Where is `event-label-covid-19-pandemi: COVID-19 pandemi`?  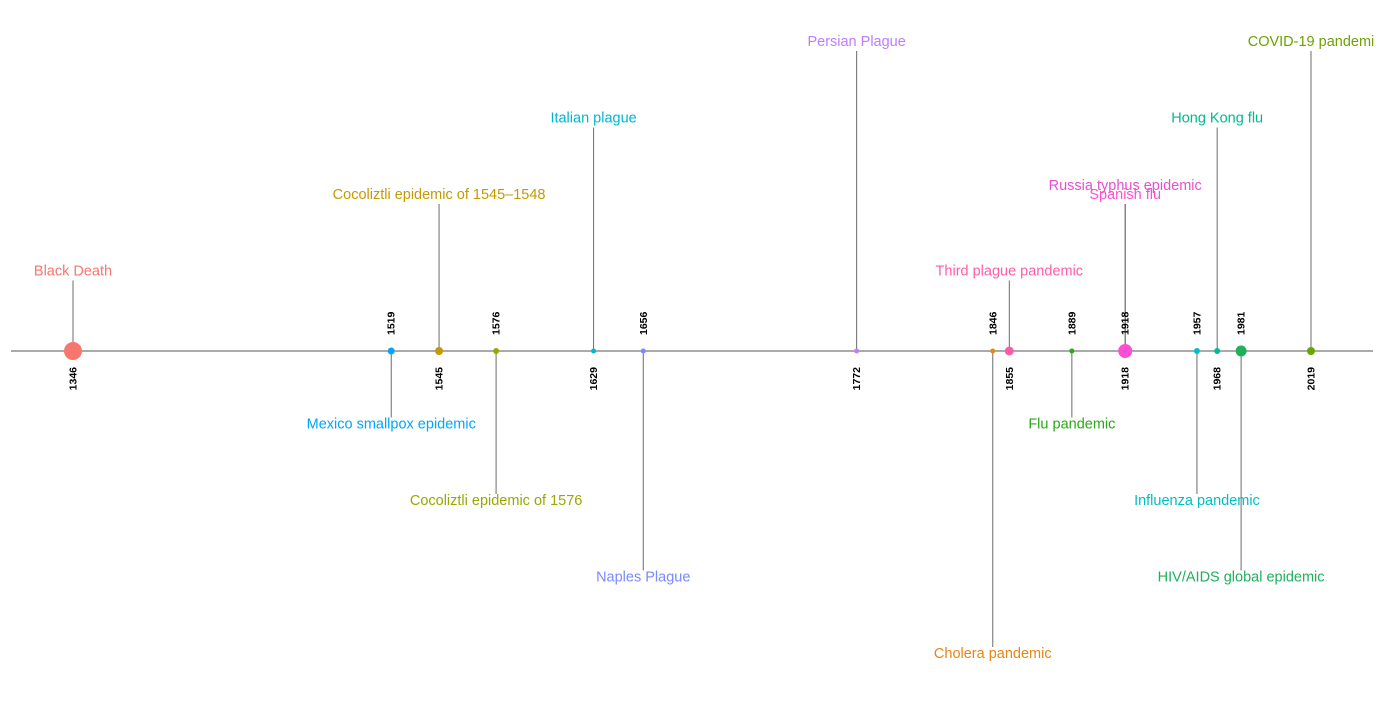 event-label-covid-19-pandemi: COVID-19 pandemi is located at coordinates (1311, 42).